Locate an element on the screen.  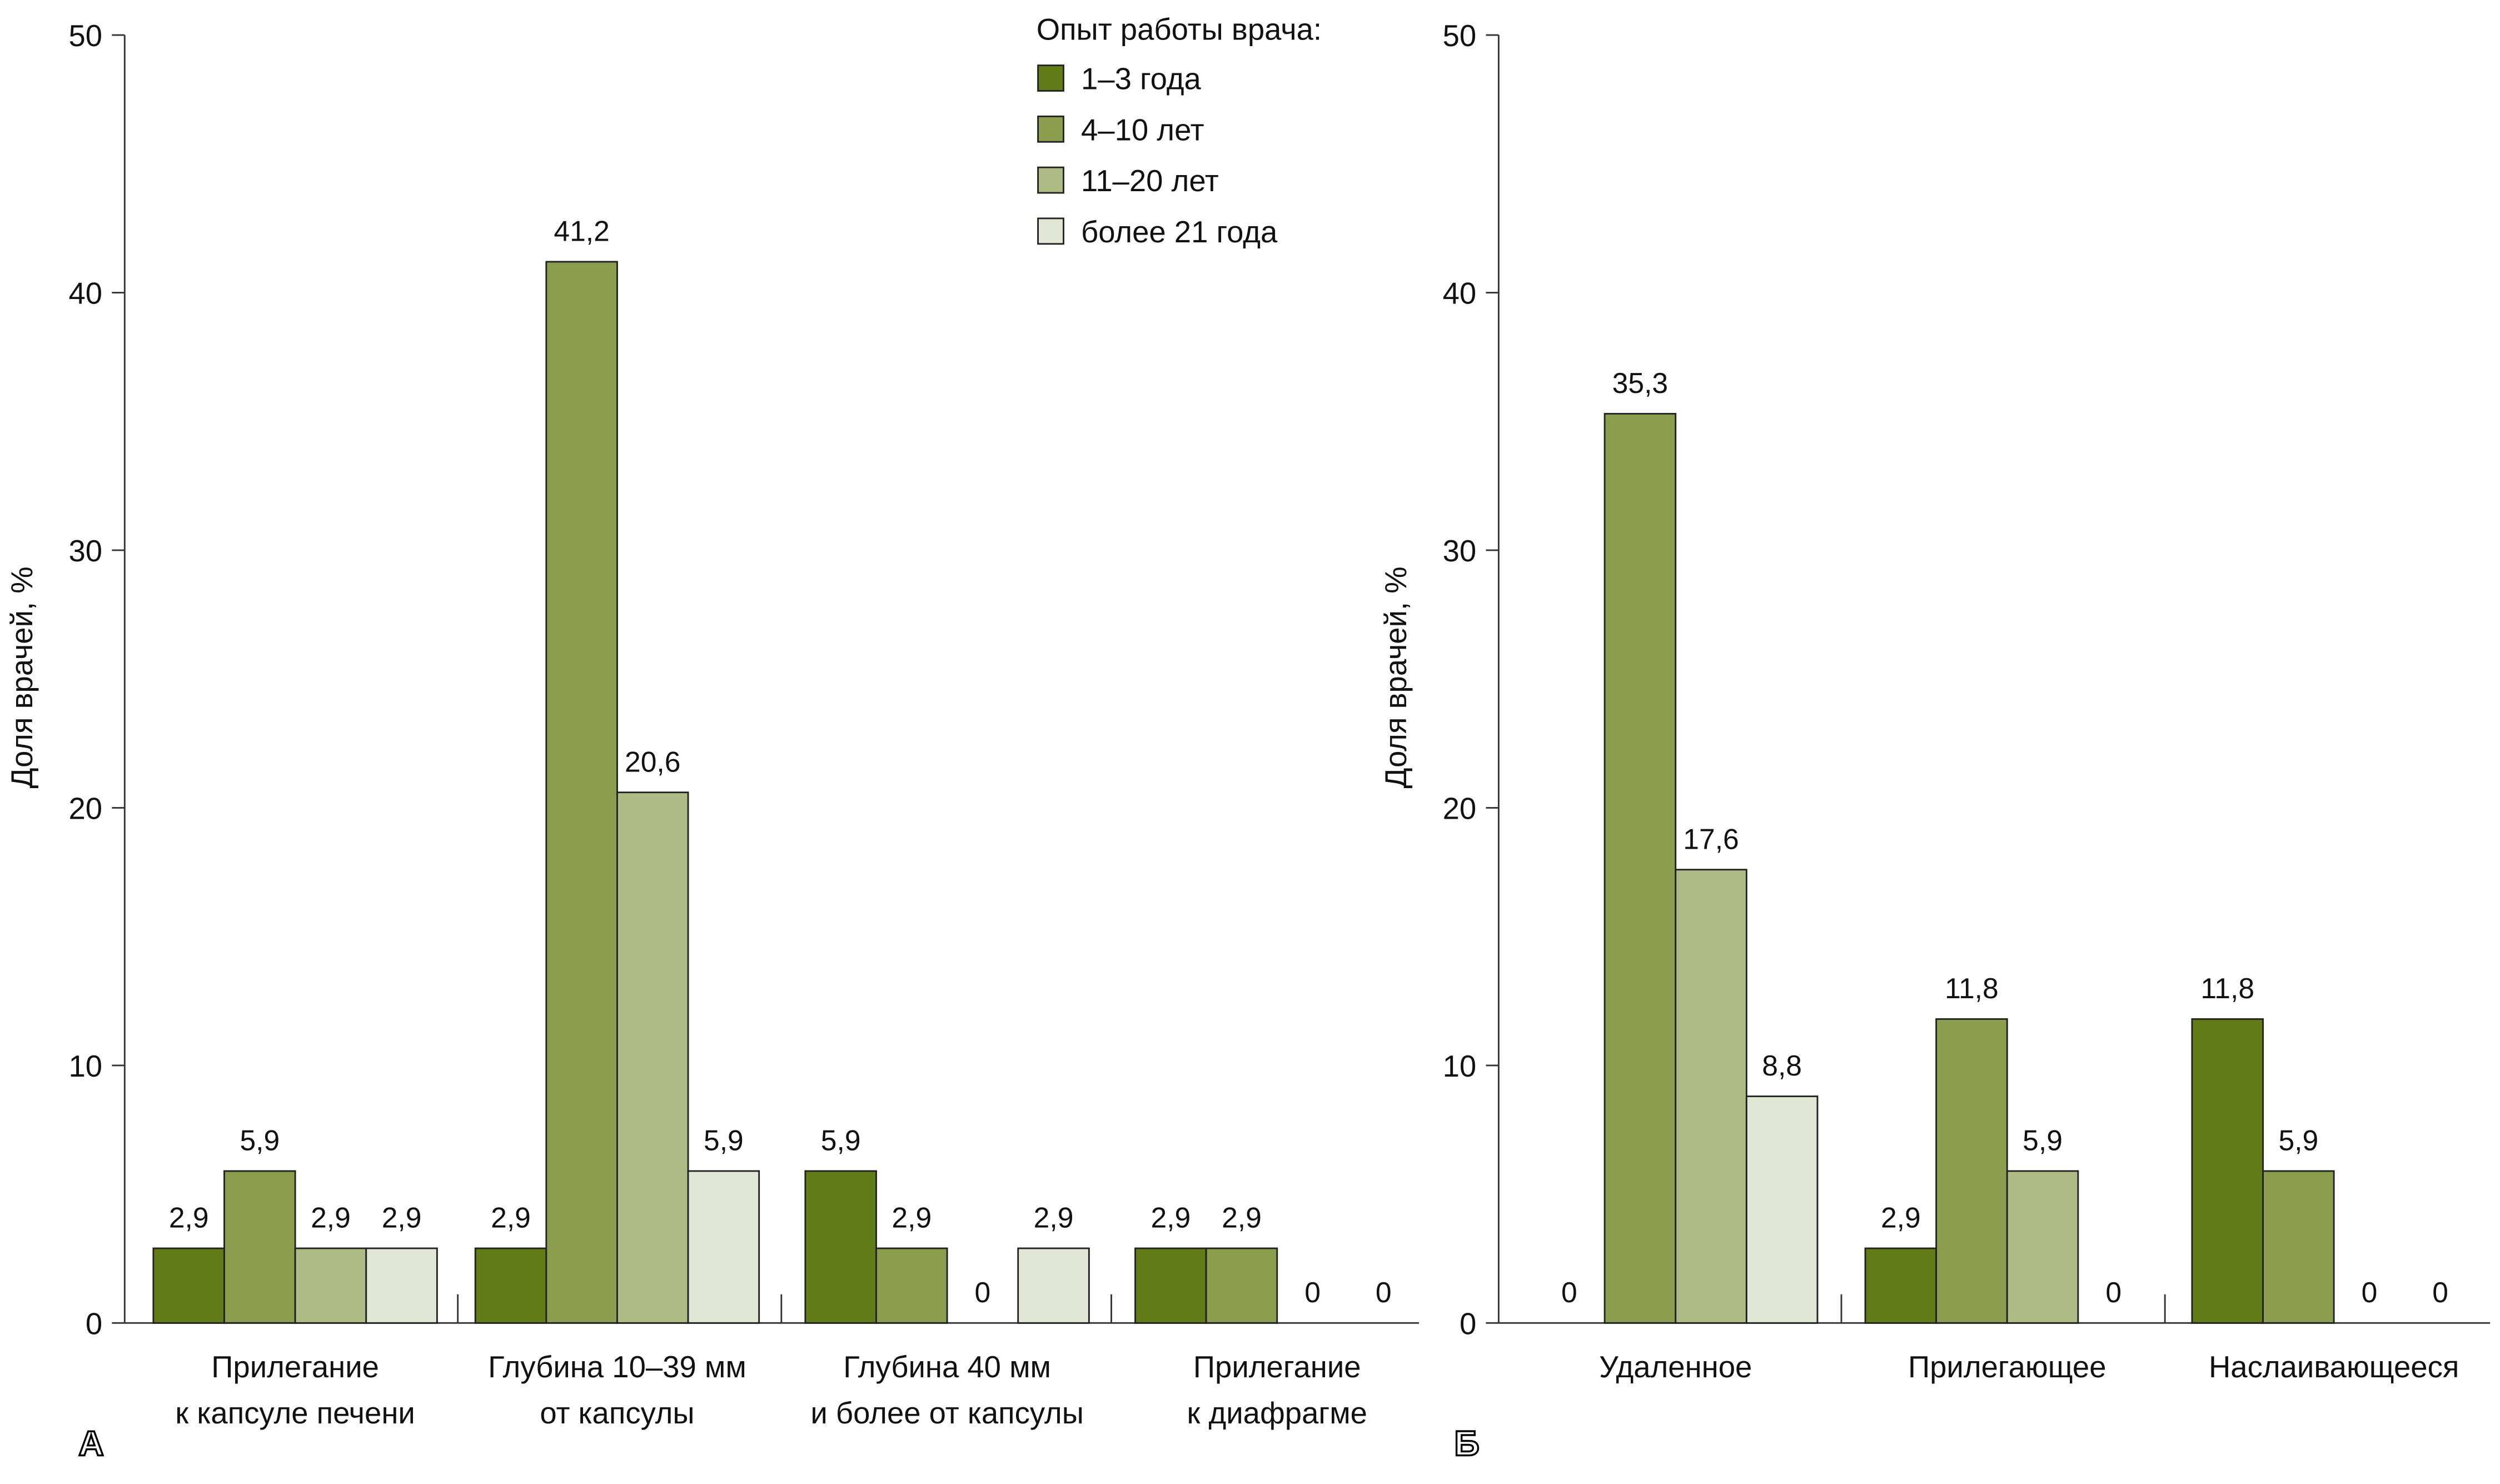
legend-item: 11–20 лет is located at coordinates (1150, 181).